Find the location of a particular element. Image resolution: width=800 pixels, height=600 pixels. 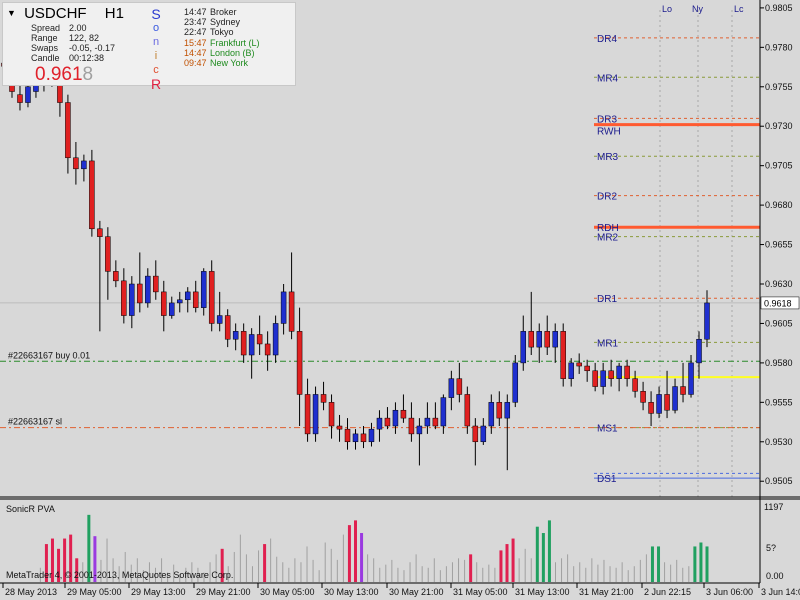

time-tick-label: 31 May 13:00 is located at coordinates (542, 592).